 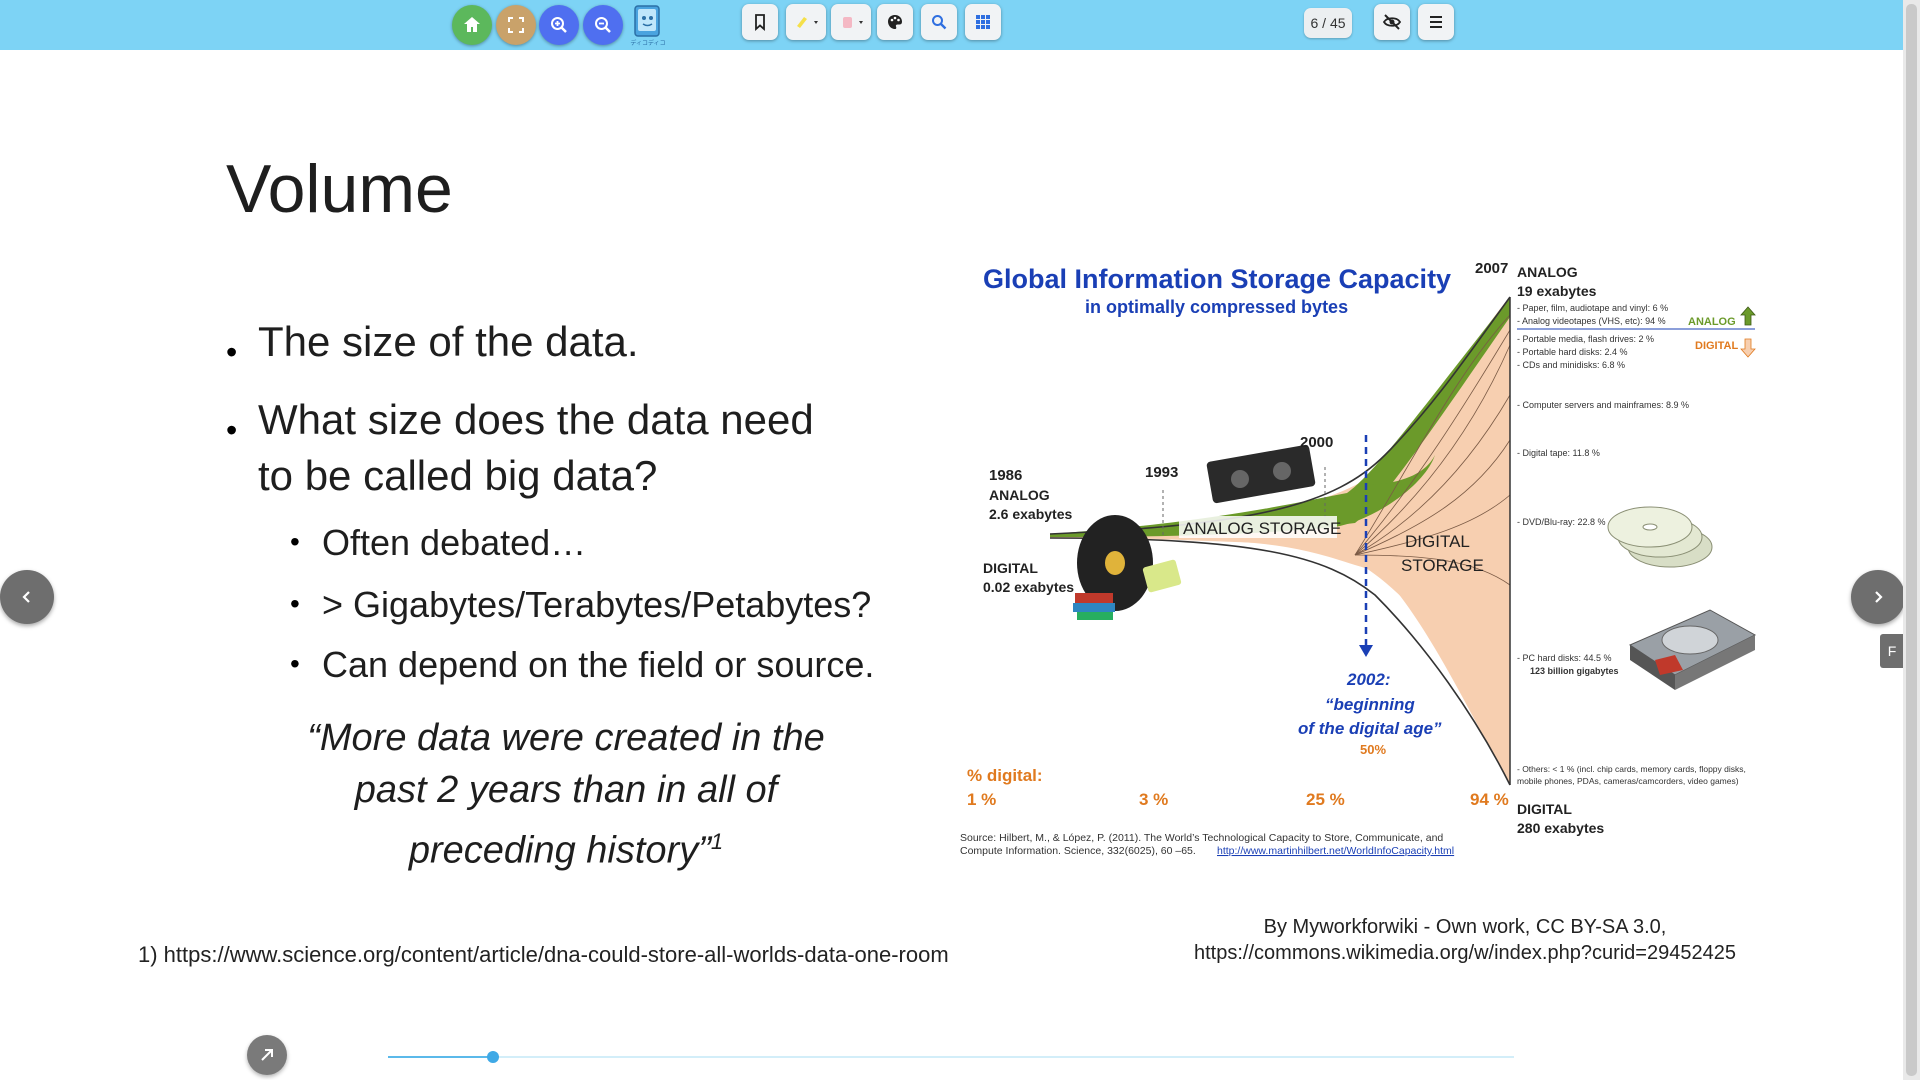 I want to click on analog-area-mid, so click(x=1242, y=496).